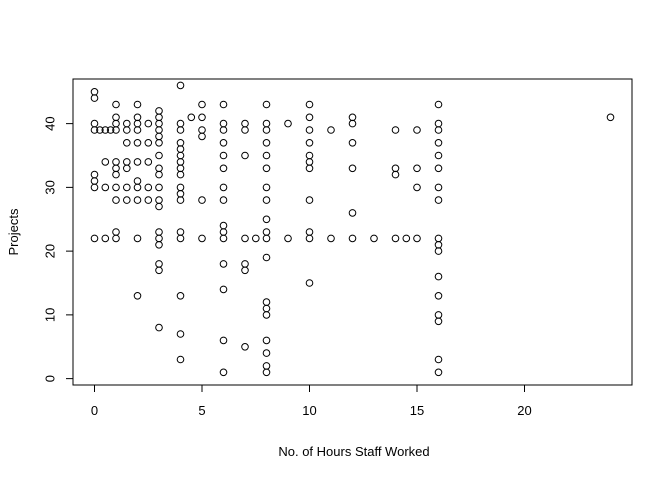 The width and height of the screenshot is (672, 480). What do you see at coordinates (13, 231) in the screenshot?
I see `y-axis-title: Projects` at bounding box center [13, 231].